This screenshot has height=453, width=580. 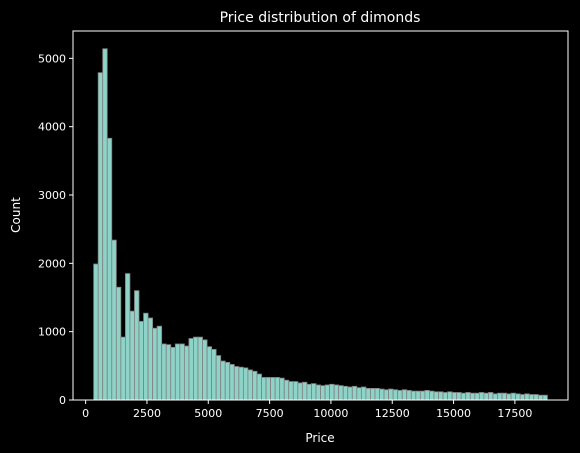 What do you see at coordinates (55, 229) in the screenshot?
I see `y-ticks: 0 1000 2000 3000 4000 5000` at bounding box center [55, 229].